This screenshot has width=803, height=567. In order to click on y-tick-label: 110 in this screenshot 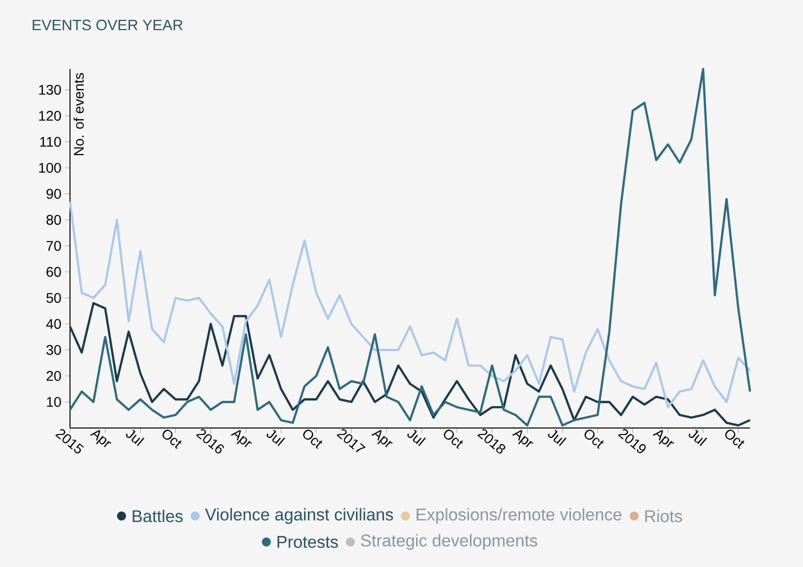, I will do `click(50, 141)`.